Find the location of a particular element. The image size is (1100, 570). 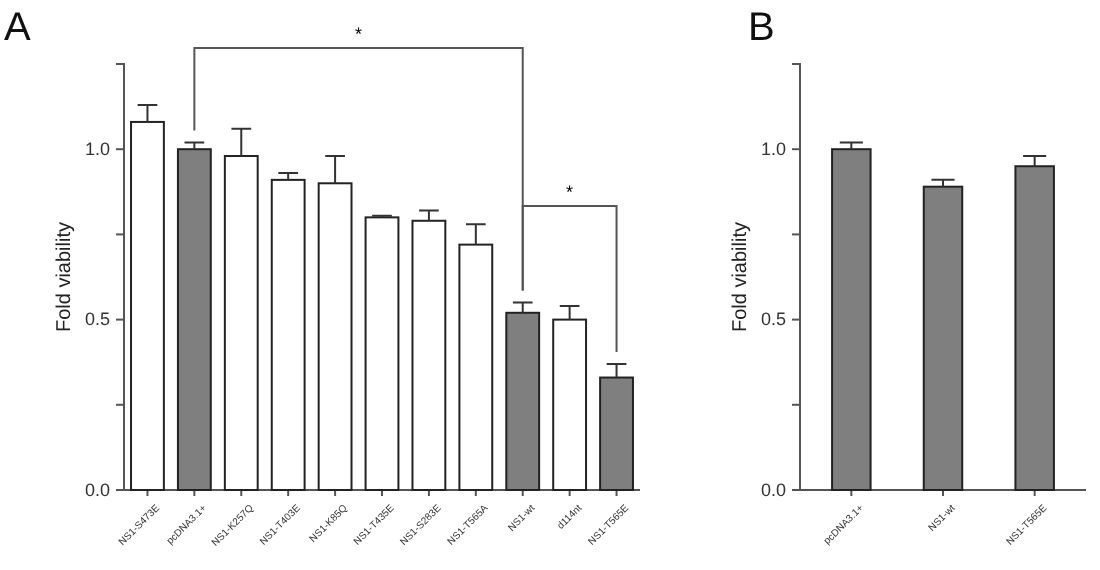

annotation: * is located at coordinates (570, 192).